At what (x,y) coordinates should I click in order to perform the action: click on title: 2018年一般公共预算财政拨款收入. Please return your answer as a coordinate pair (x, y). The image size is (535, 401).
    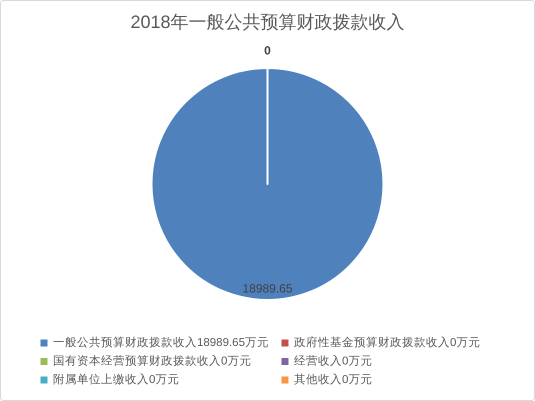
    Looking at the image, I should click on (267, 22).